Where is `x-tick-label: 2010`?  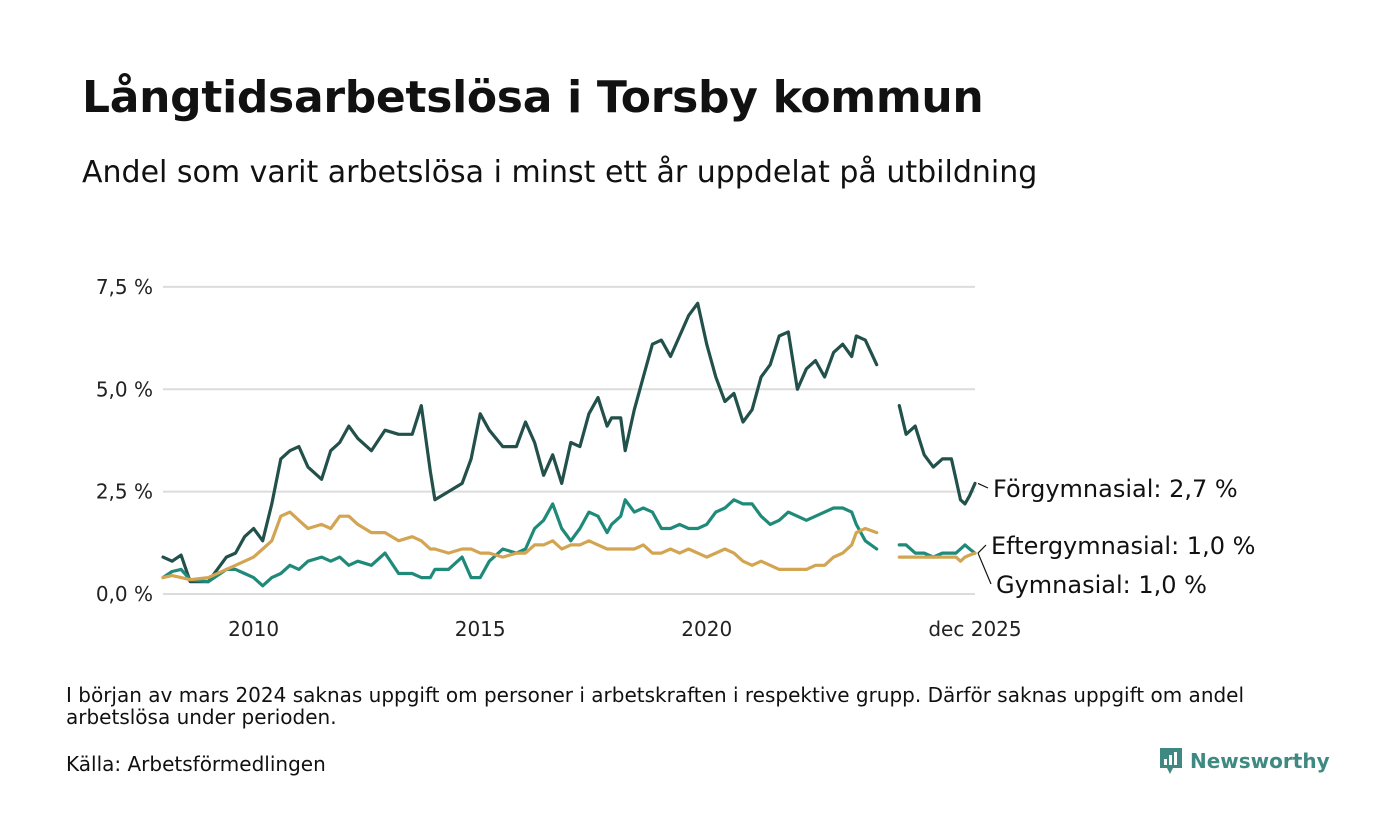 x-tick-label: 2010 is located at coordinates (253, 629).